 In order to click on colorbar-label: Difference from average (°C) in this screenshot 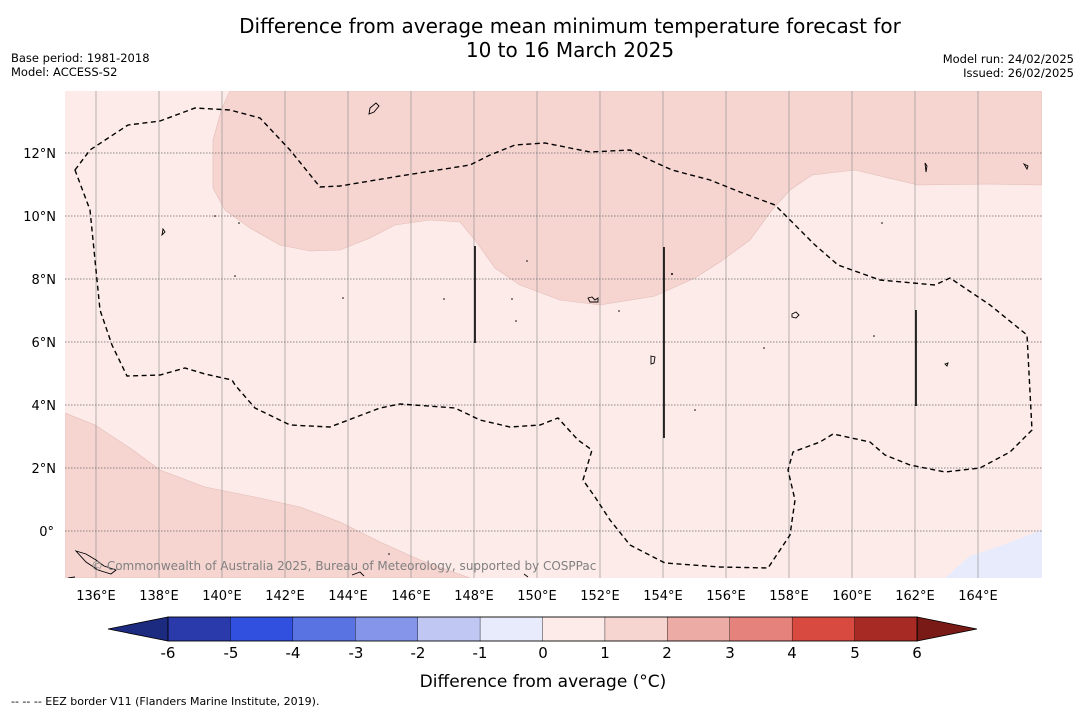, I will do `click(543, 682)`.